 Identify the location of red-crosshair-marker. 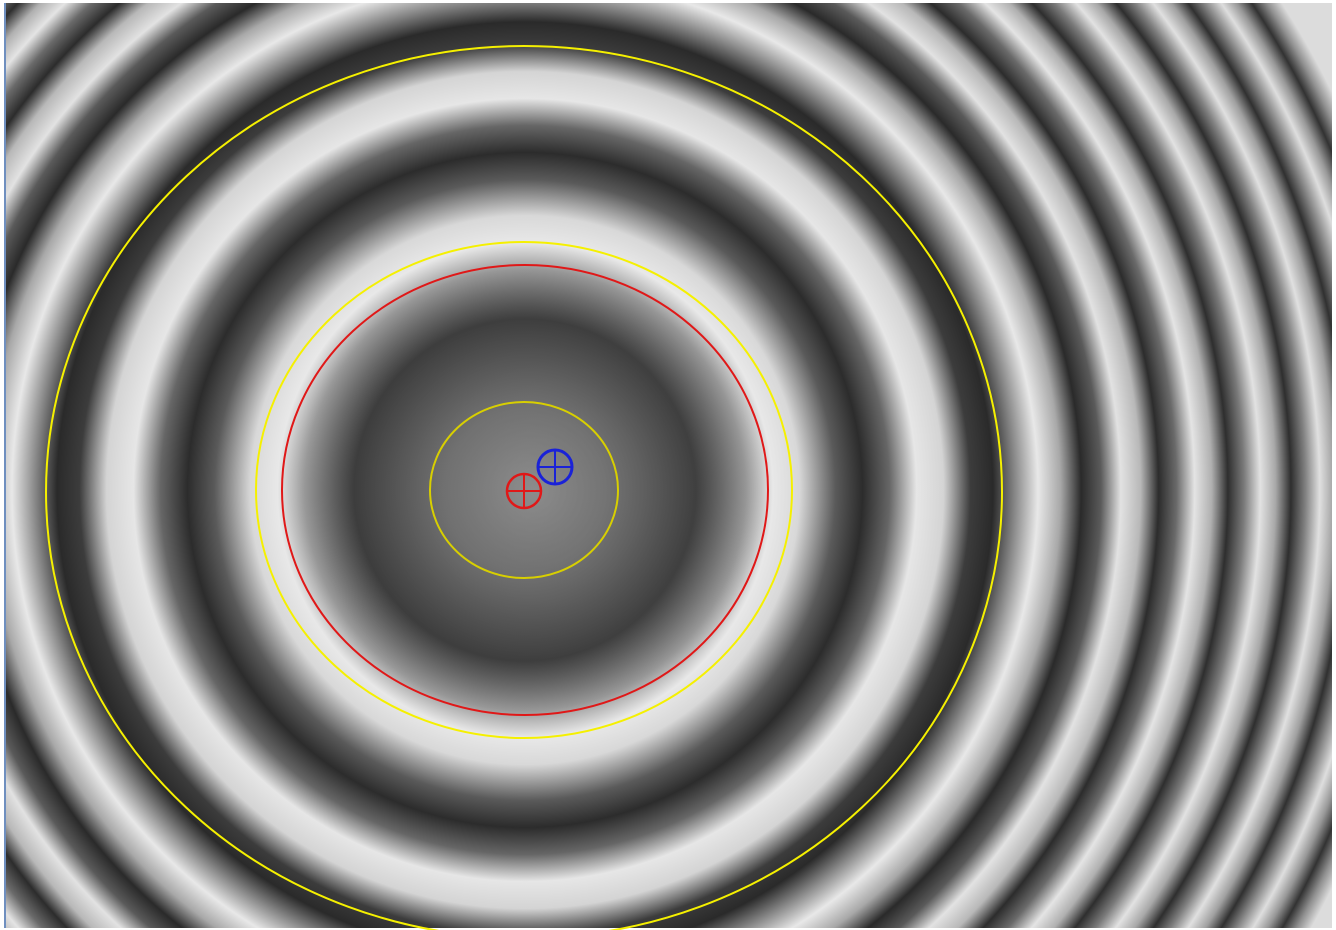
(524, 491).